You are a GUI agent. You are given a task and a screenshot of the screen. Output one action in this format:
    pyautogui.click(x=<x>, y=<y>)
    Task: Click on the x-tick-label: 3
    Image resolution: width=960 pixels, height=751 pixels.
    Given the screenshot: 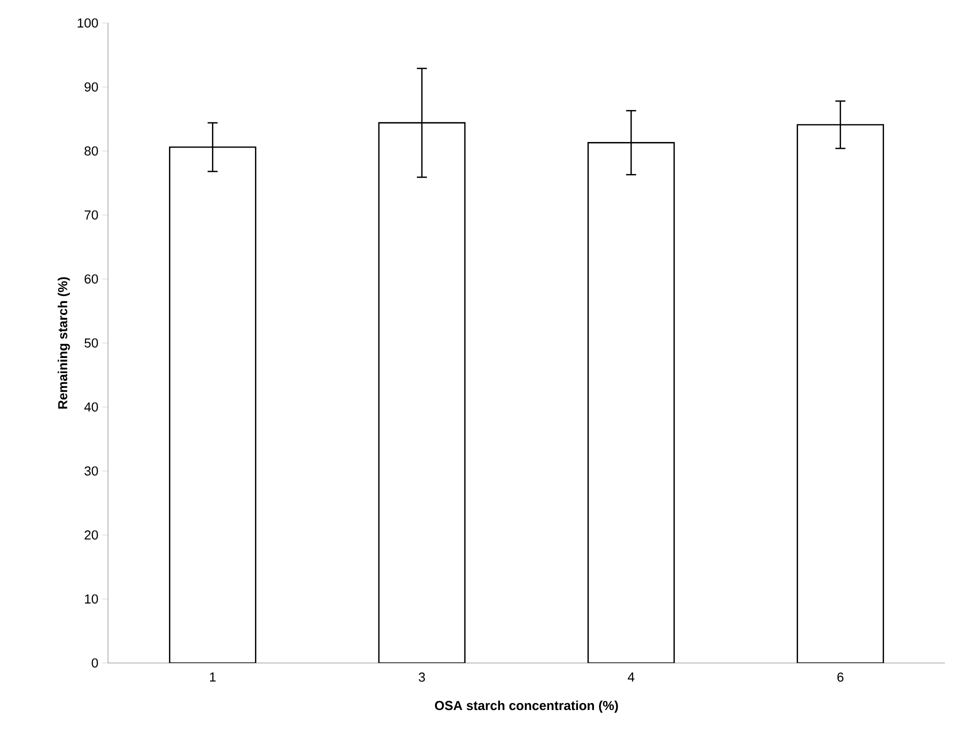 What is the action you would take?
    pyautogui.click(x=421, y=677)
    